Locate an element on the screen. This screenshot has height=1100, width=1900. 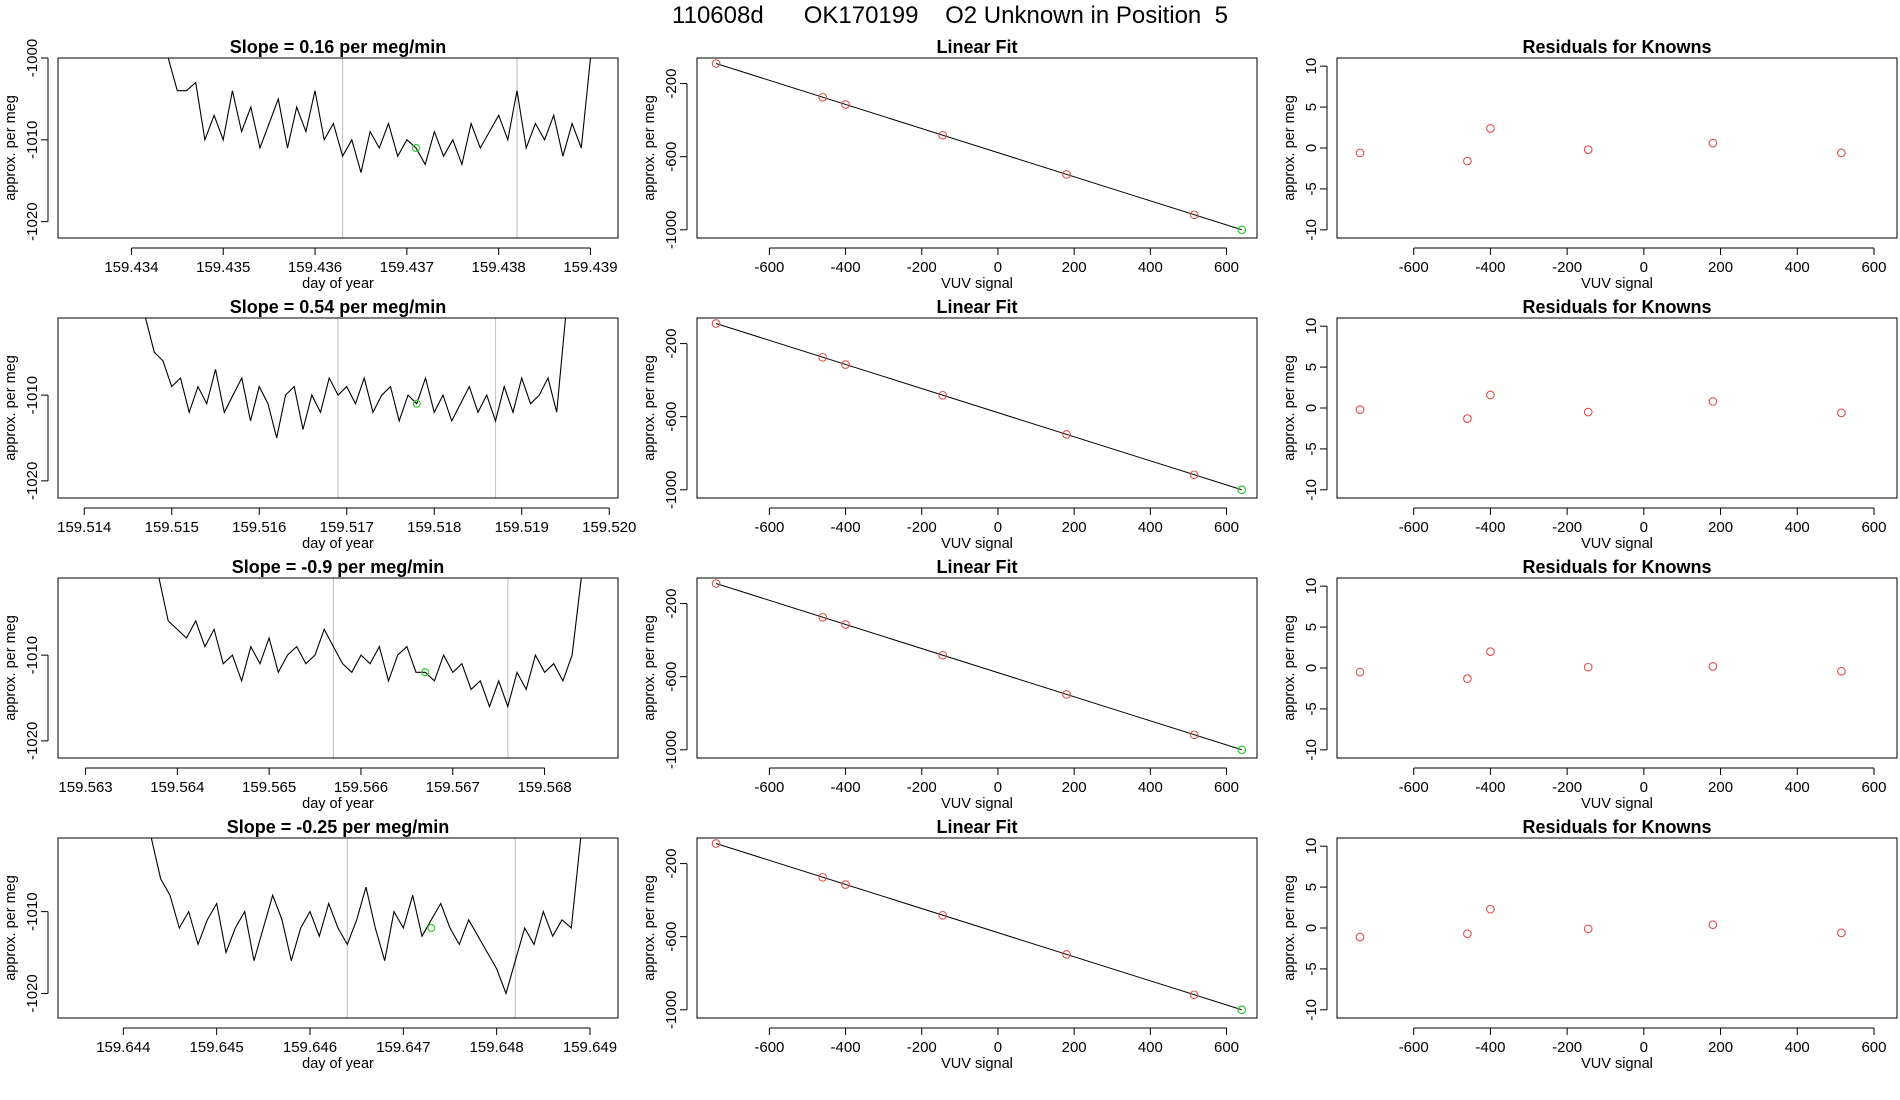
chart-title: Residuals for Knowns is located at coordinates (1616, 47).